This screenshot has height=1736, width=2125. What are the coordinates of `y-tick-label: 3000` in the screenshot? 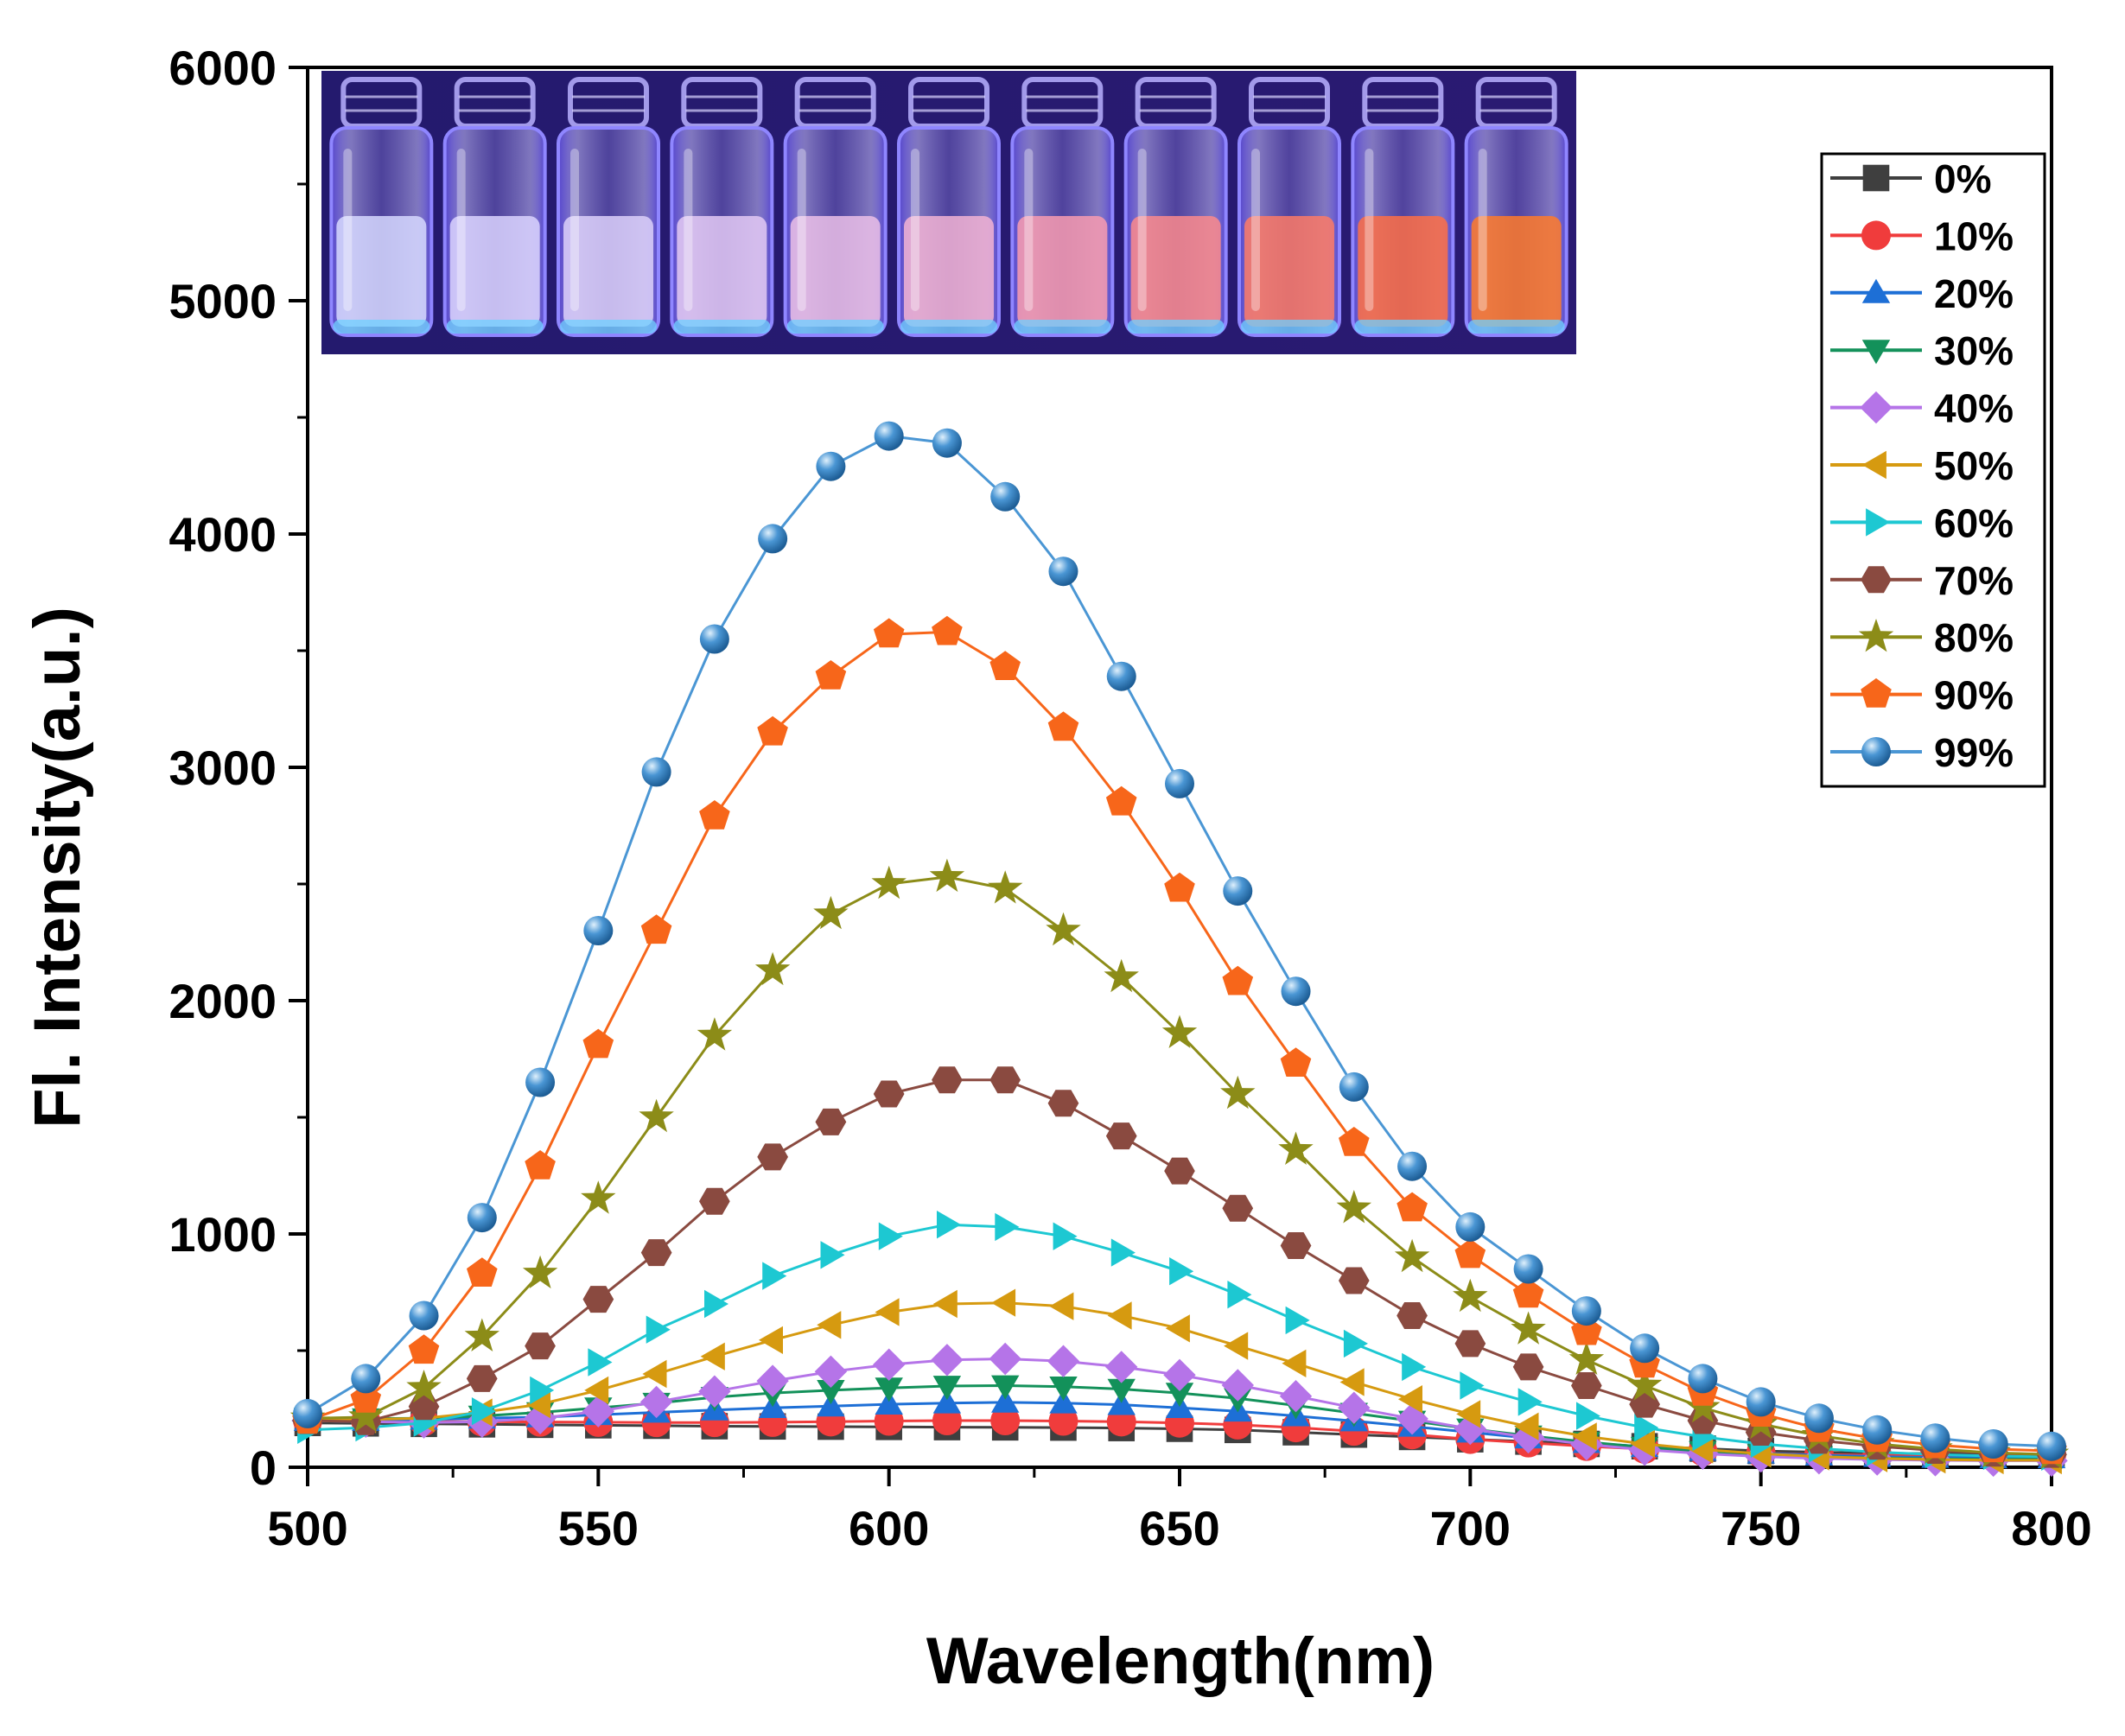 It's located at (223, 768).